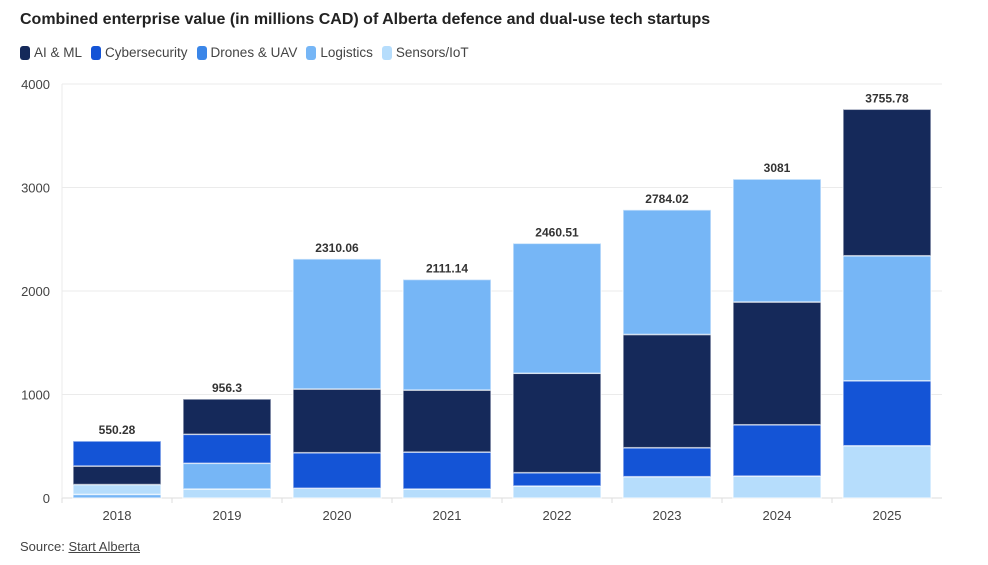 This screenshot has width=988, height=565. I want to click on legend-item: AI & ML, so click(51, 52).